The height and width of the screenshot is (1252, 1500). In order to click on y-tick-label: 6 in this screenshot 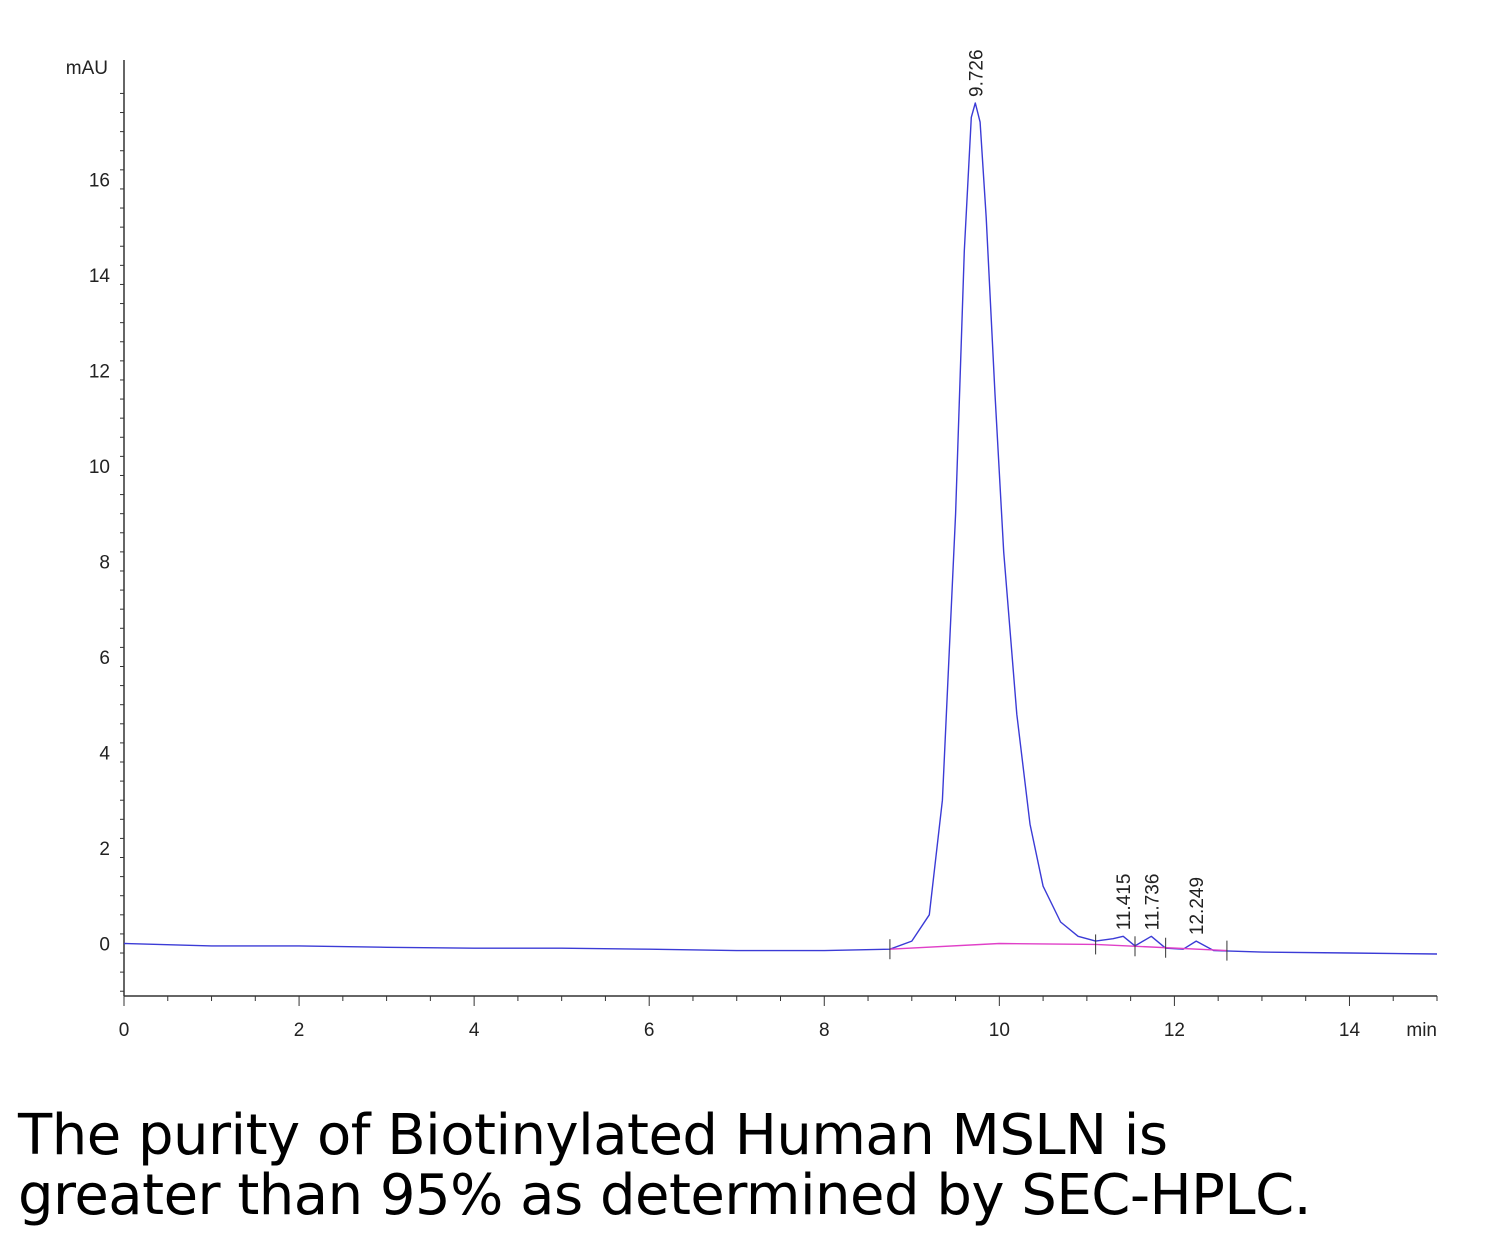, I will do `click(104, 658)`.